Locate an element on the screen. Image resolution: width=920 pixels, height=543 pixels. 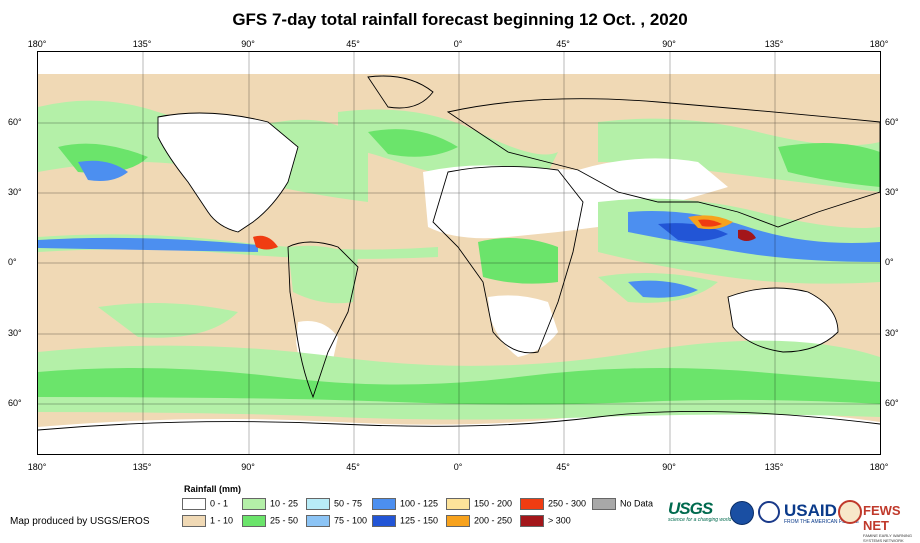
se-asia-extreme-core is located at coordinates (710, 223).